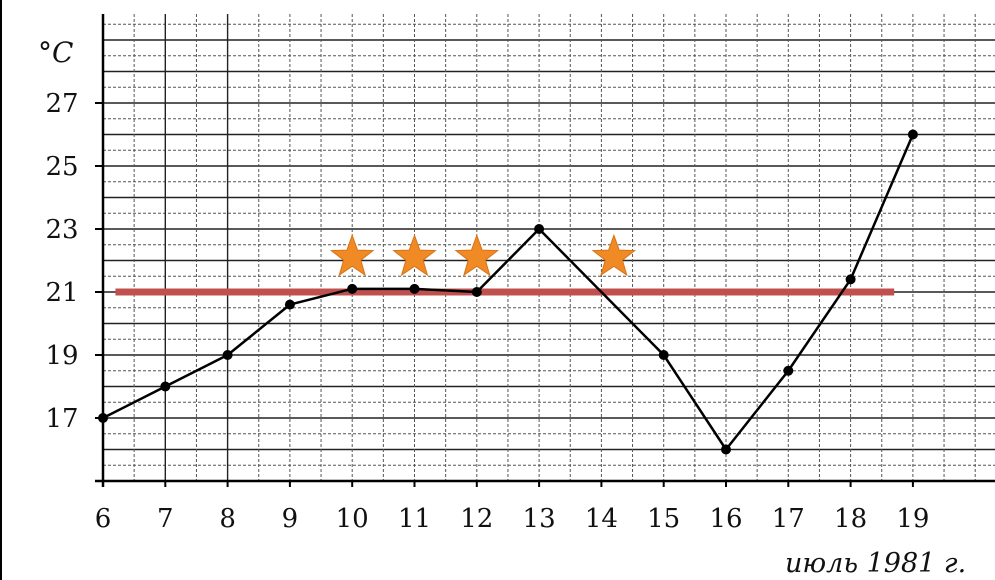  I want to click on y-tick-label: 23, so click(61, 230).